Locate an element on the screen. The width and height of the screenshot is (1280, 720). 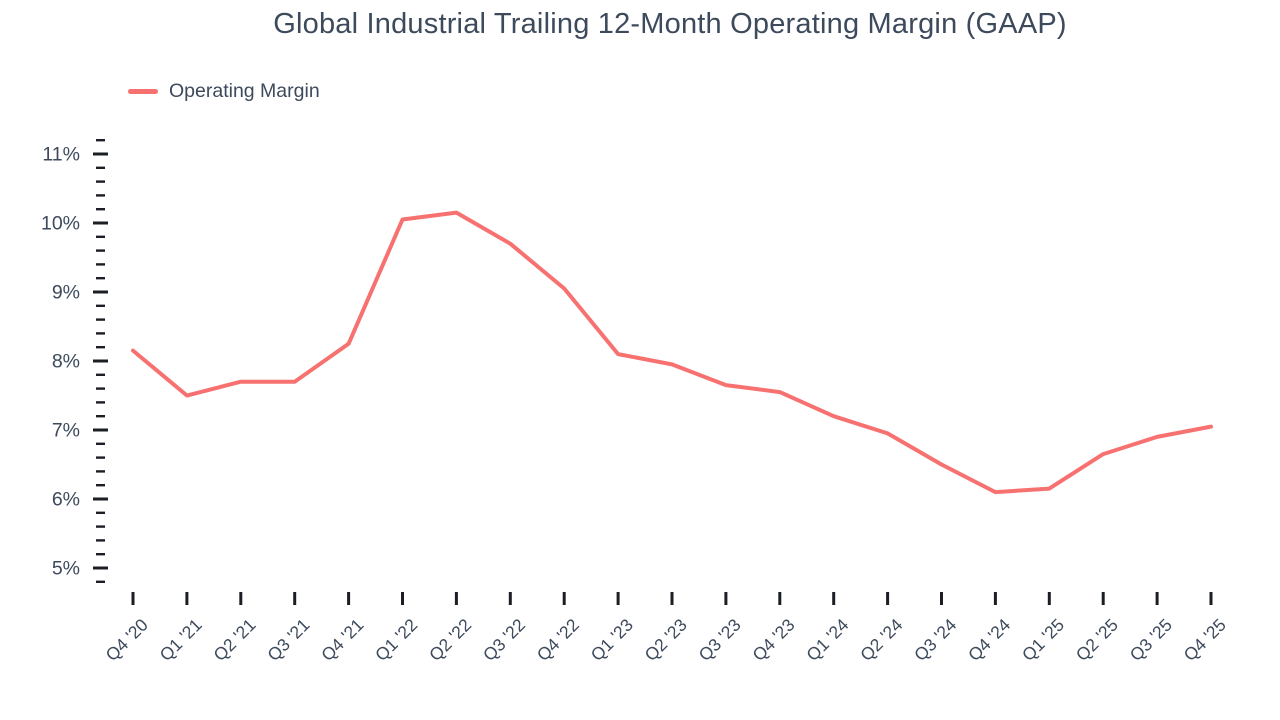
y-axis-label: 5% is located at coordinates (66, 569).